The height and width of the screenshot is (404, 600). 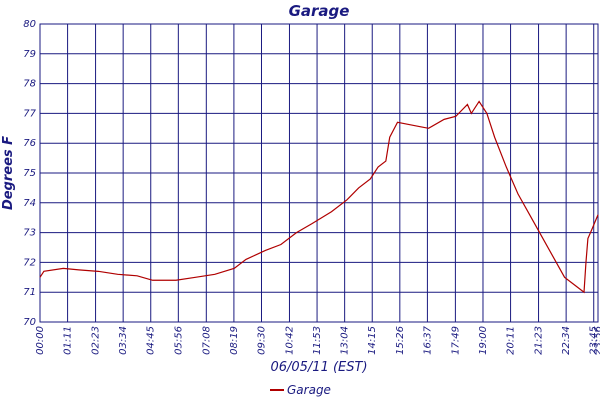 What do you see at coordinates (29, 143) in the screenshot?
I see `y-tick-label: 76` at bounding box center [29, 143].